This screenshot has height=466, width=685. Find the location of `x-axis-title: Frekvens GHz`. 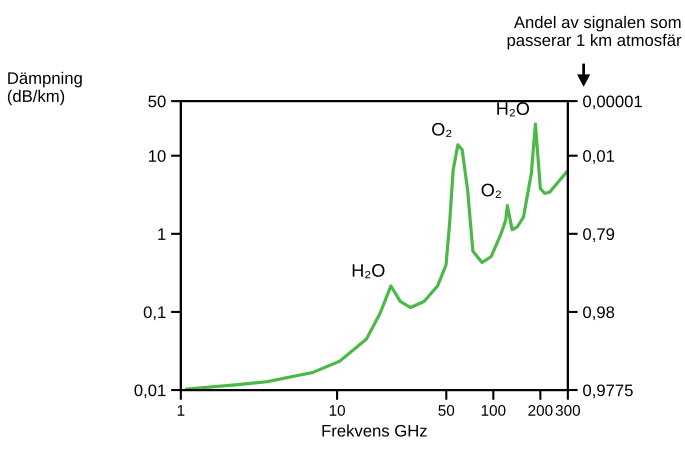

x-axis-title: Frekvens GHz is located at coordinates (374, 430).